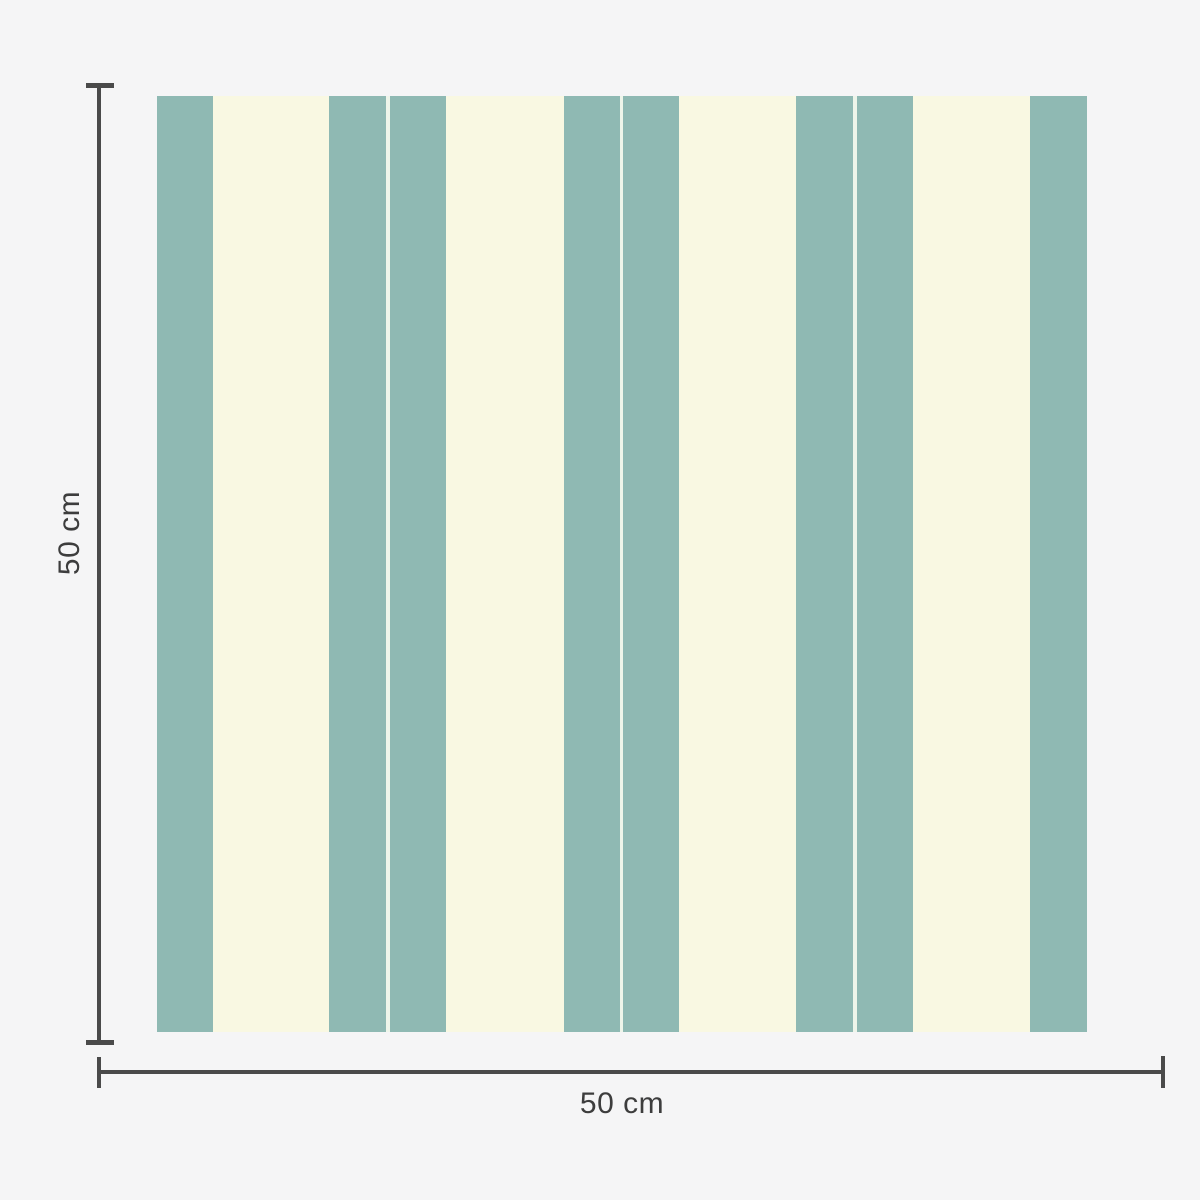 Image resolution: width=1200 pixels, height=1200 pixels. I want to click on width-label: 50 cm, so click(622, 1103).